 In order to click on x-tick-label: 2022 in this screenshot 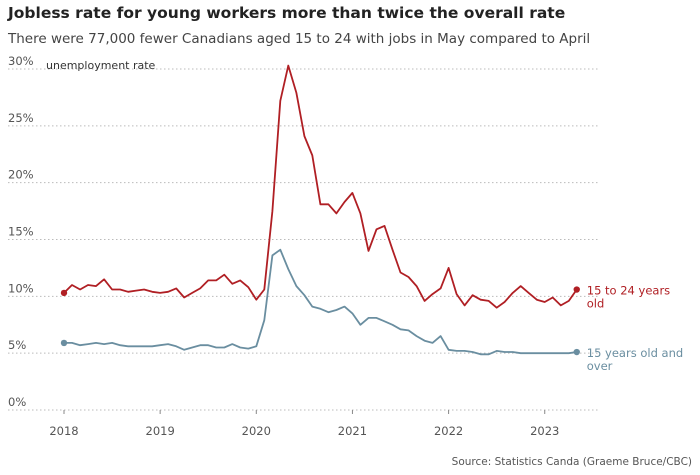, I will do `click(448, 431)`.